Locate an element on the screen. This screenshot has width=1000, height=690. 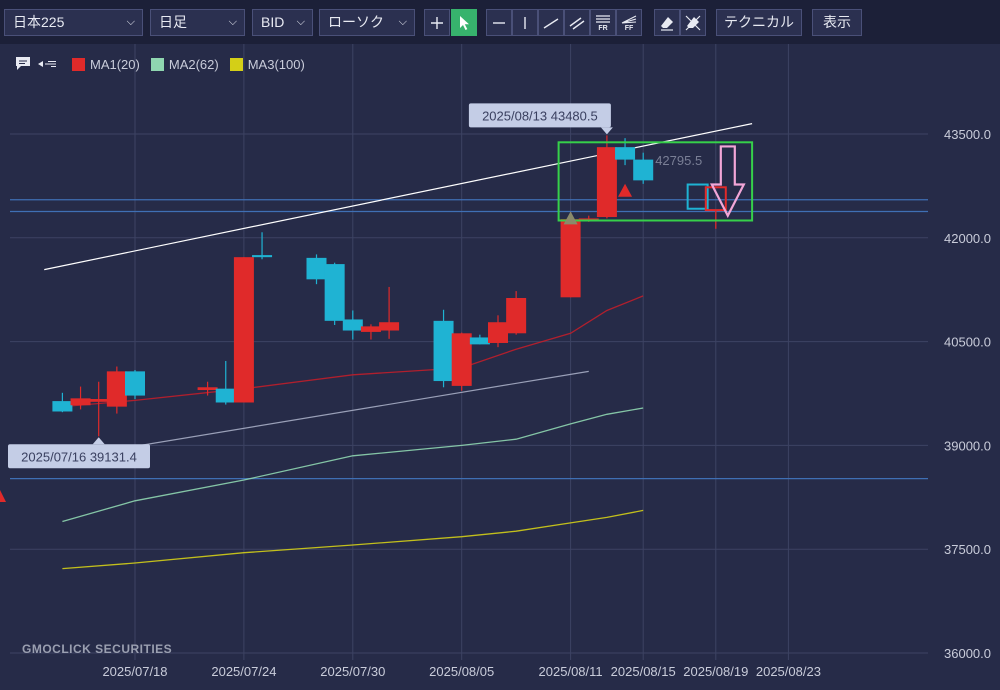
parallel-lines-icon is located at coordinates (577, 23).